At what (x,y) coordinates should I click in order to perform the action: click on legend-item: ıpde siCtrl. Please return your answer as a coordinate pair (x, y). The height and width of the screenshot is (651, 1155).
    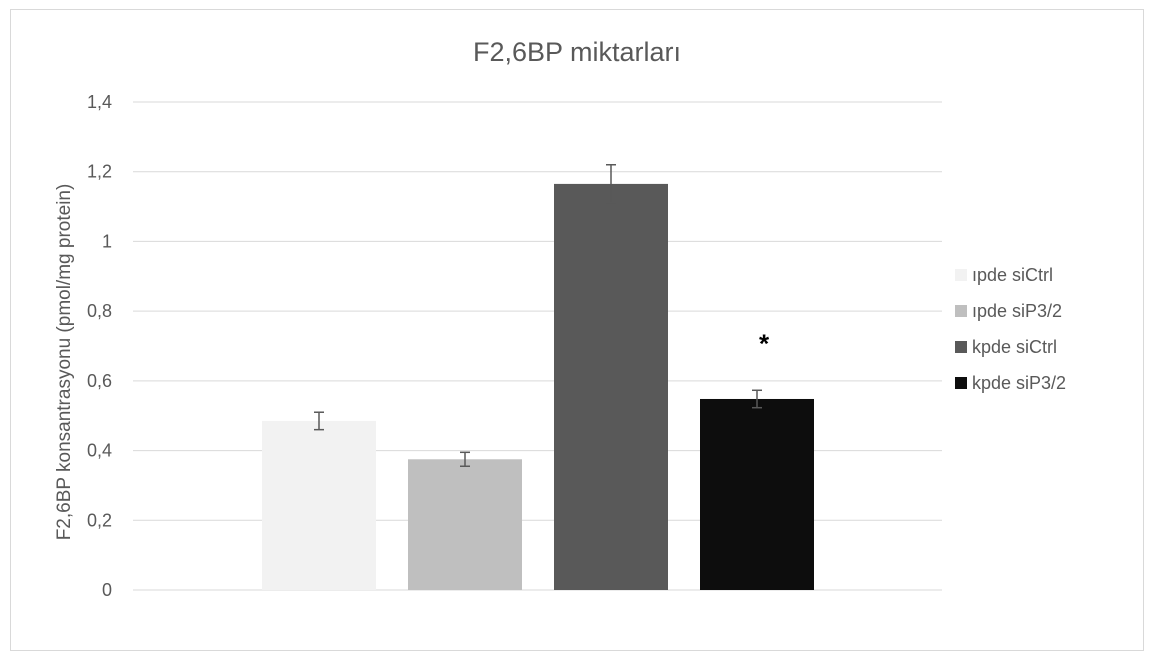
    Looking at the image, I should click on (1004, 275).